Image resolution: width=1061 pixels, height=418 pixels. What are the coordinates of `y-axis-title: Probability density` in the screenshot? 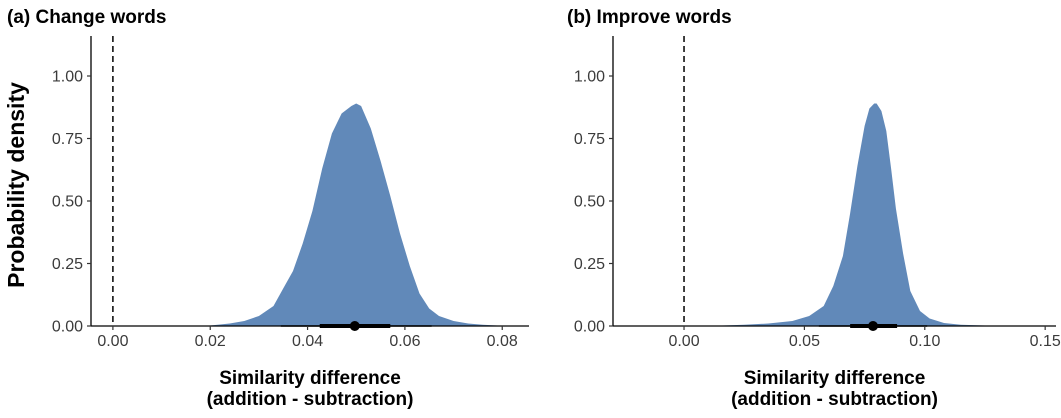 It's located at (16, 185).